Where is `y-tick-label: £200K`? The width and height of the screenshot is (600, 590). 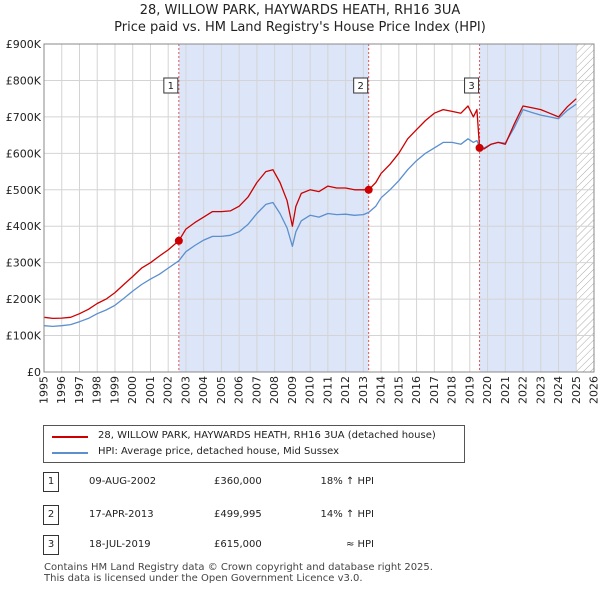 y-tick-label: £200K is located at coordinates (24, 299).